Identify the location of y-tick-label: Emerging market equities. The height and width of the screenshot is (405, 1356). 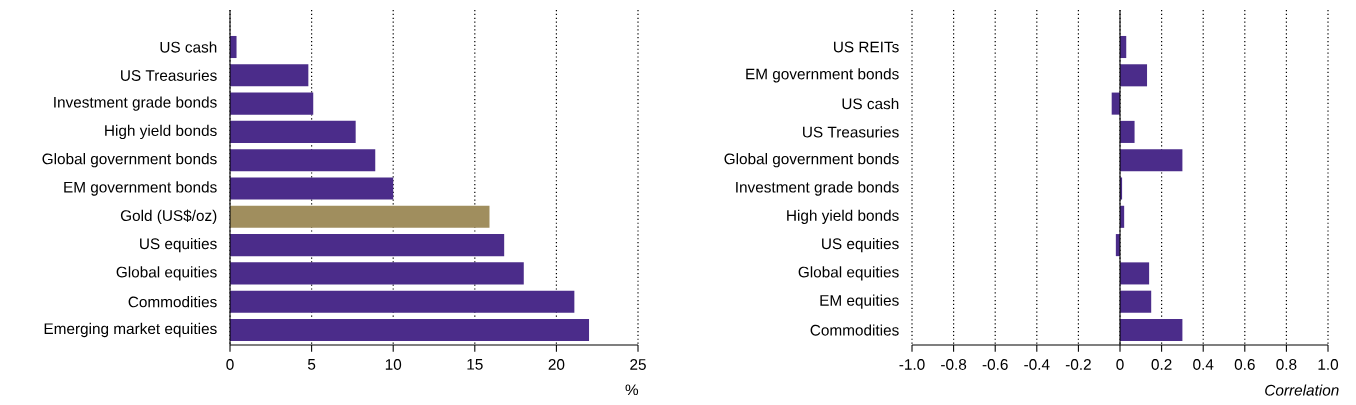
(130, 330).